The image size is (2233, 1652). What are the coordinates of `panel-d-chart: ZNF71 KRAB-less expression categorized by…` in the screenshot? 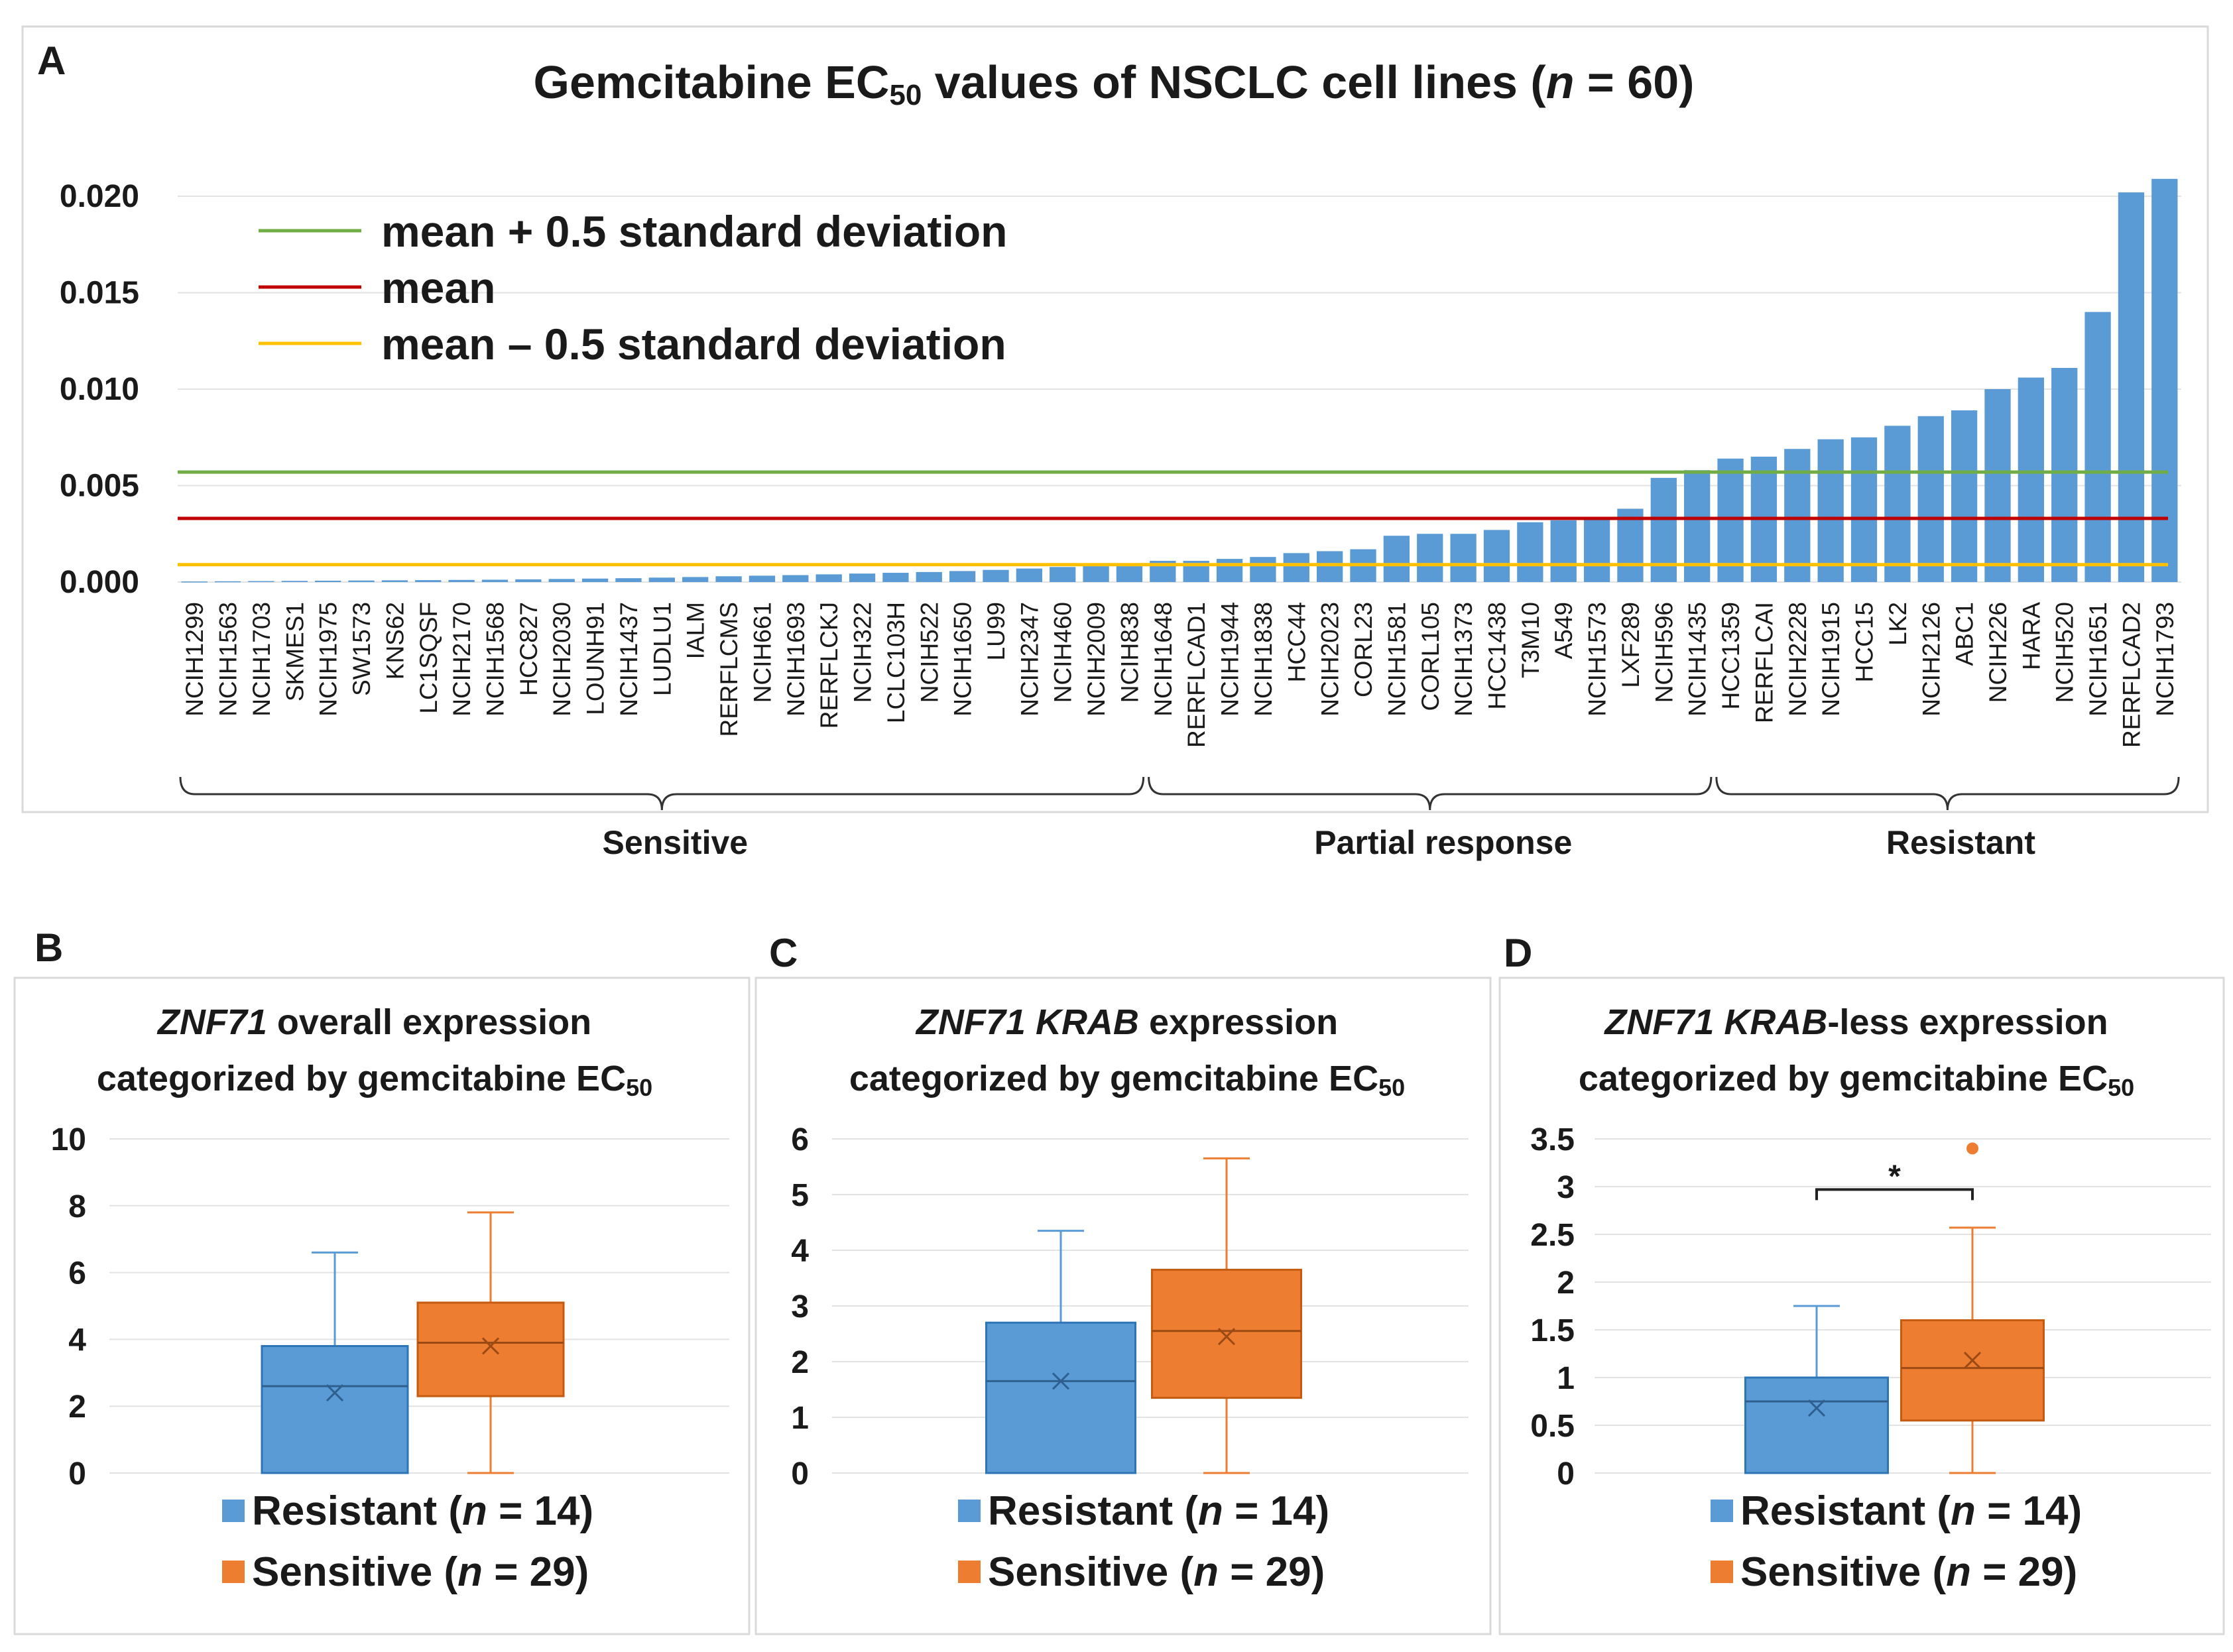 It's located at (1862, 1305).